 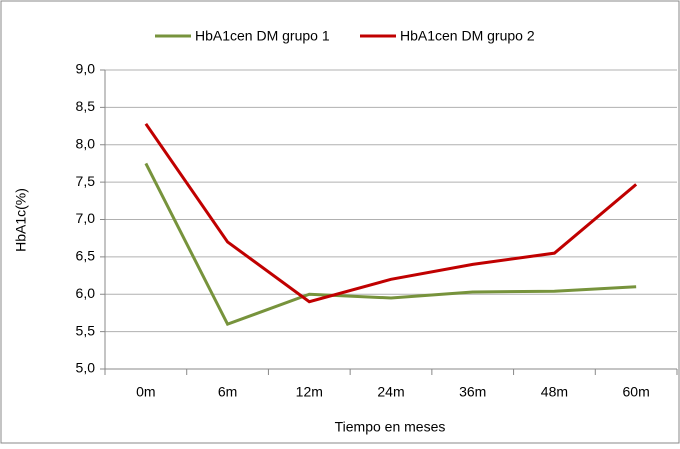 I want to click on y-tick-label: 7,5, so click(x=86, y=181).